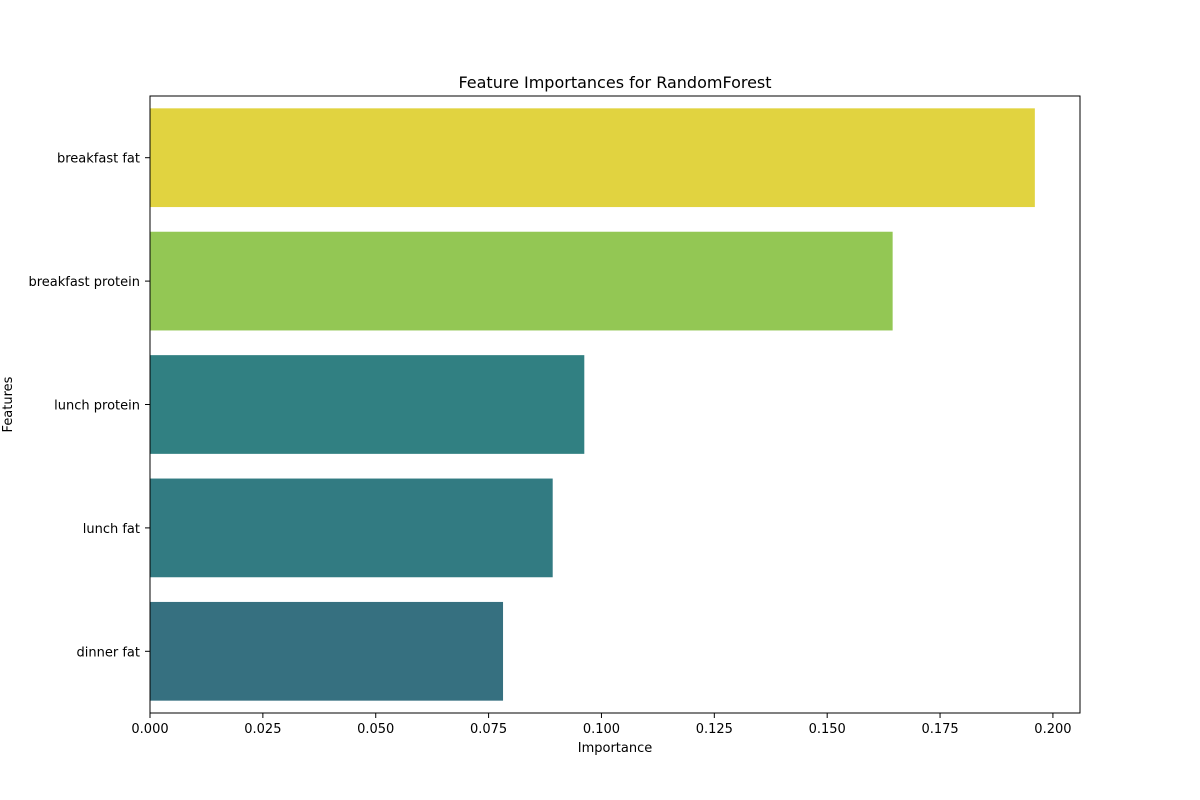 The height and width of the screenshot is (800, 1200). What do you see at coordinates (262, 729) in the screenshot?
I see `x-tick-label: 0.025` at bounding box center [262, 729].